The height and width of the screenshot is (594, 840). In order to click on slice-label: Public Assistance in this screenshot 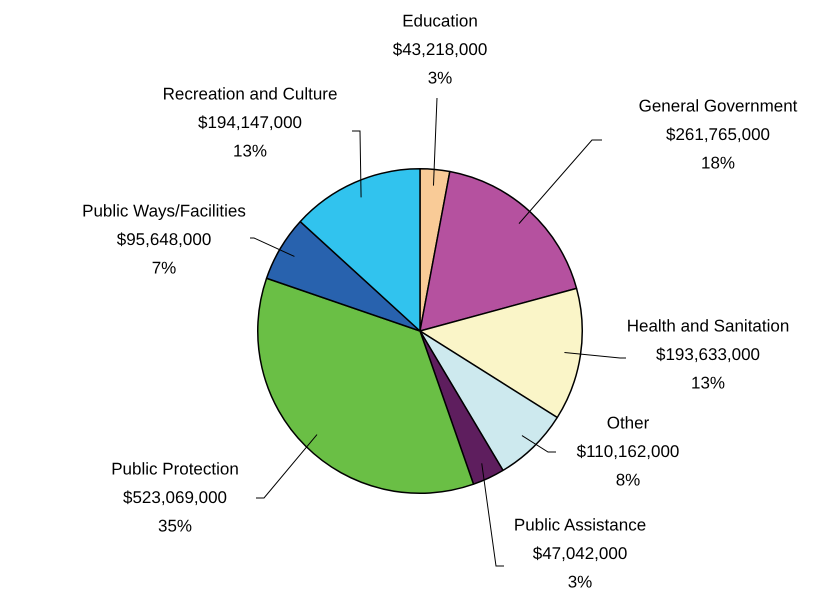, I will do `click(580, 525)`.